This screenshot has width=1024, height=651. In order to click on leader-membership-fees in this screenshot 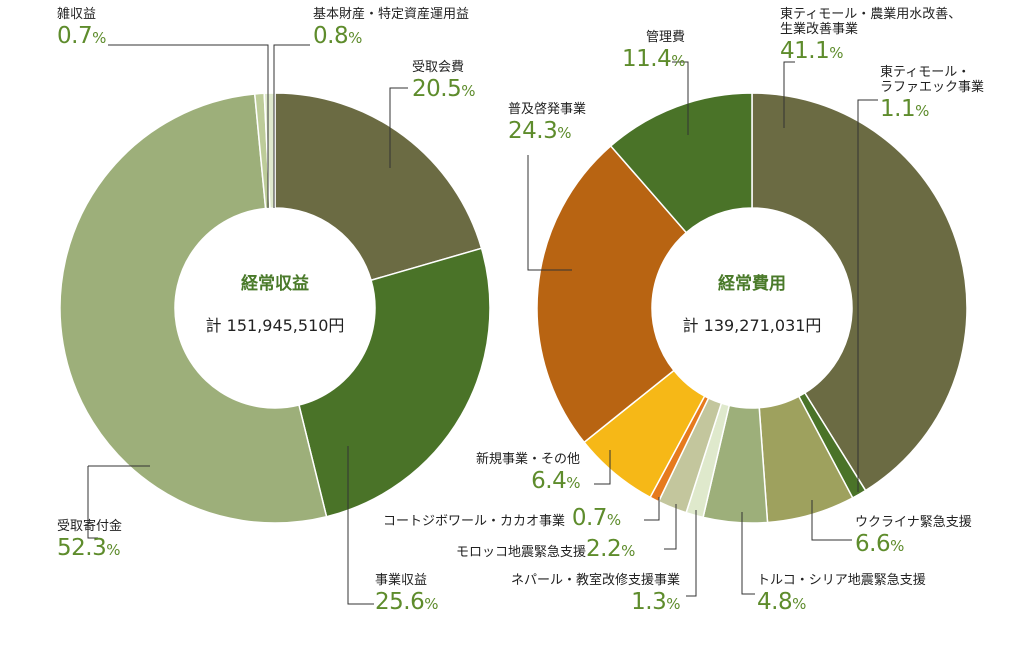, I will do `click(398, 127)`.